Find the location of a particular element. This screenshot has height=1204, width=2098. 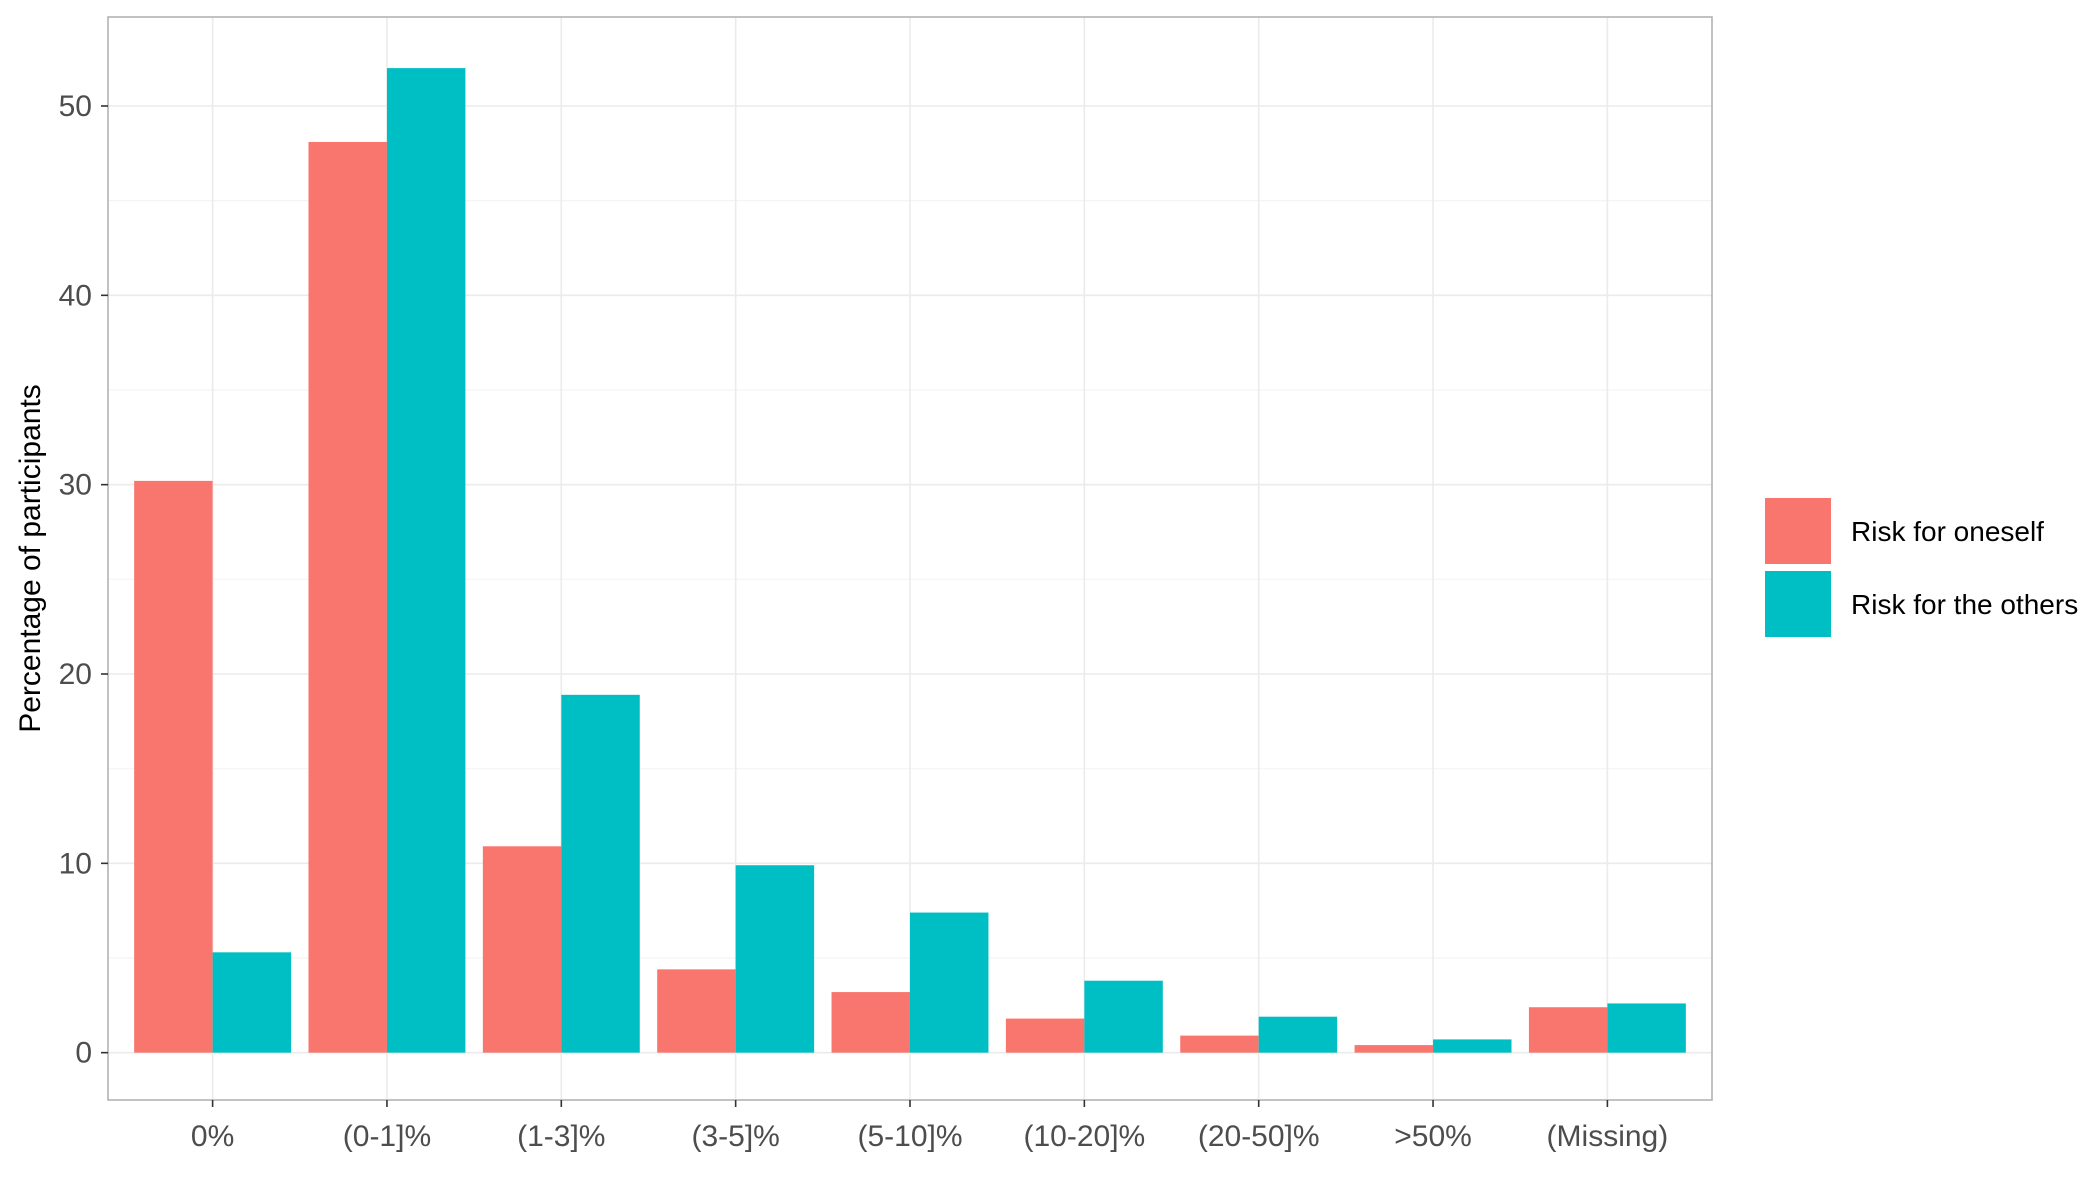

x-tick-label: (Missing) is located at coordinates (1608, 1136).